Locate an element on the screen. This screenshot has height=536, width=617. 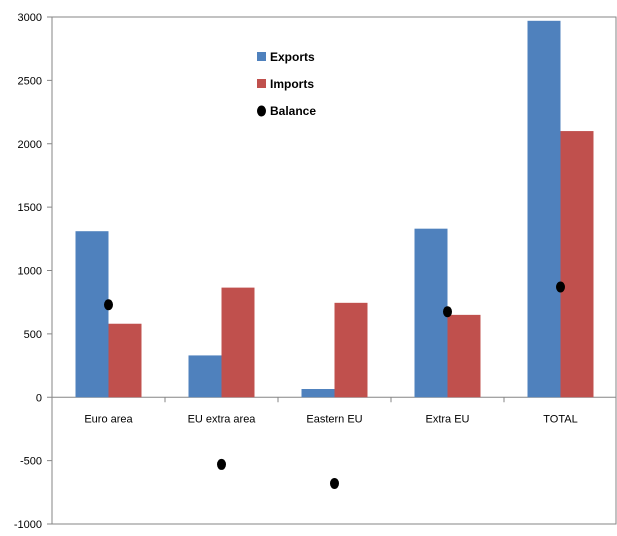
legend-label: Imports is located at coordinates (292, 84).